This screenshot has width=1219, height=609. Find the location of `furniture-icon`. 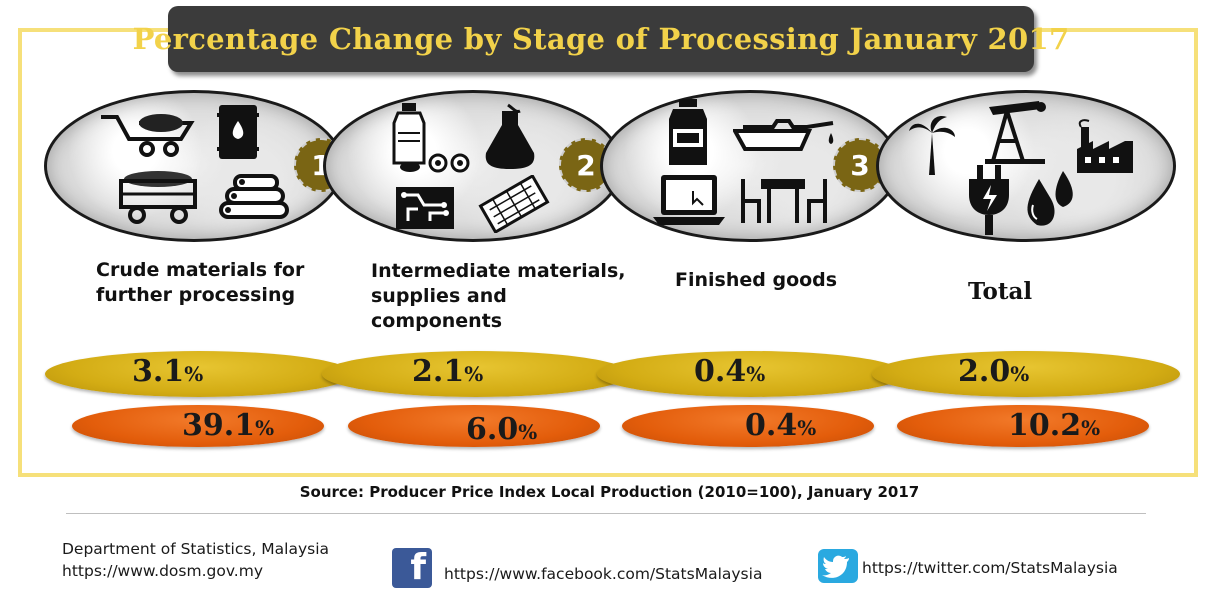

furniture-icon is located at coordinates (784, 201).